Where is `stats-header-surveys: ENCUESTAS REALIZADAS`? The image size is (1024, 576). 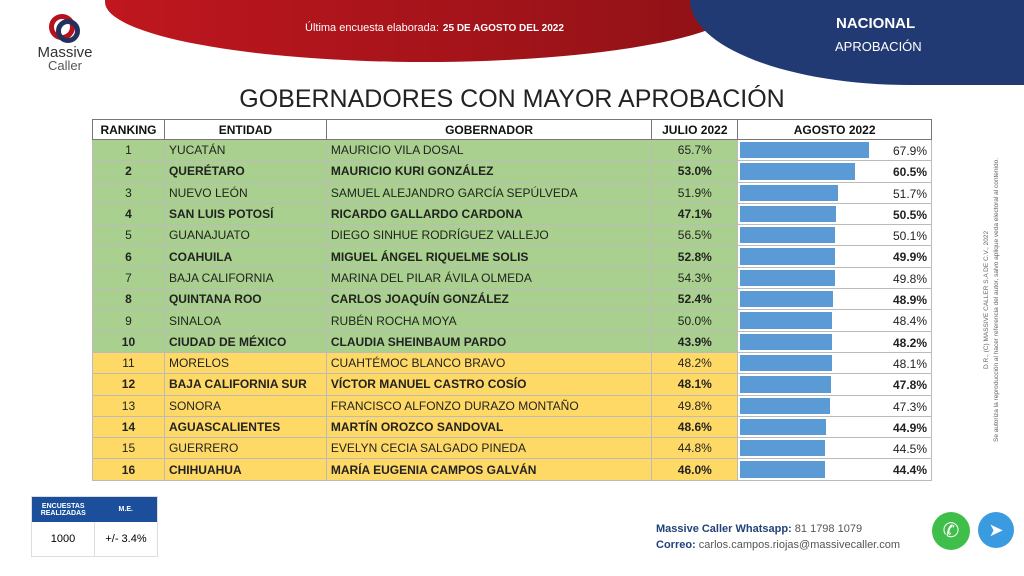 stats-header-surveys: ENCUESTAS REALIZADAS is located at coordinates (63, 509).